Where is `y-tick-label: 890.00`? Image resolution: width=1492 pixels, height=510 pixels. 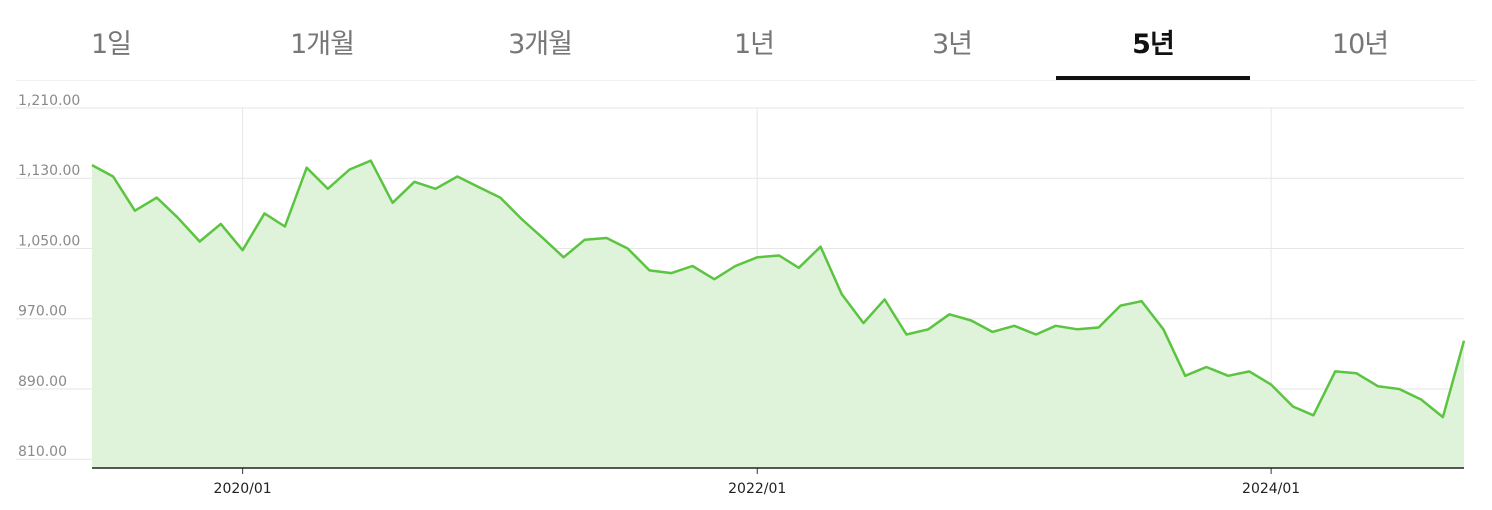
y-tick-label: 890.00 is located at coordinates (42, 382).